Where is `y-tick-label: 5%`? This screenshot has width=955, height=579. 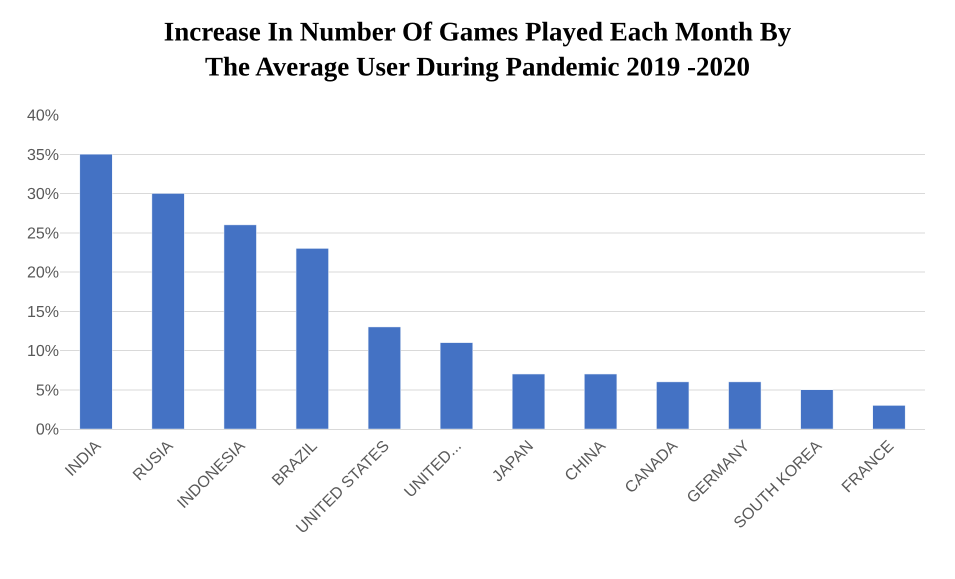 y-tick-label: 5% is located at coordinates (47, 391).